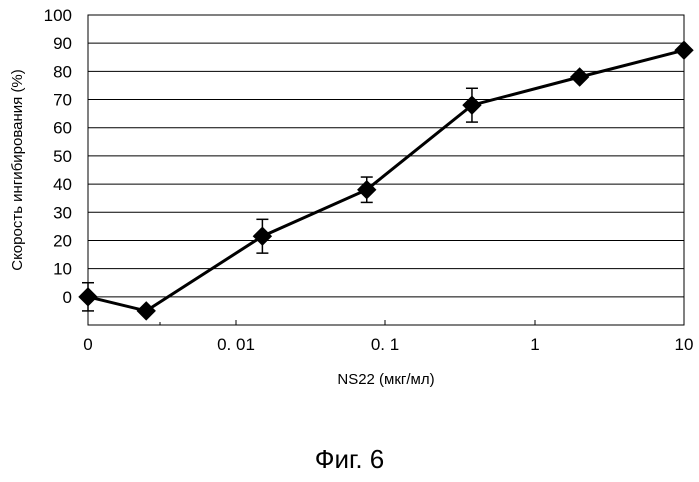 Image resolution: width=699 pixels, height=482 pixels. I want to click on x-tick-labels: 0 0. 01 0. 1 1 10, so click(388, 344).